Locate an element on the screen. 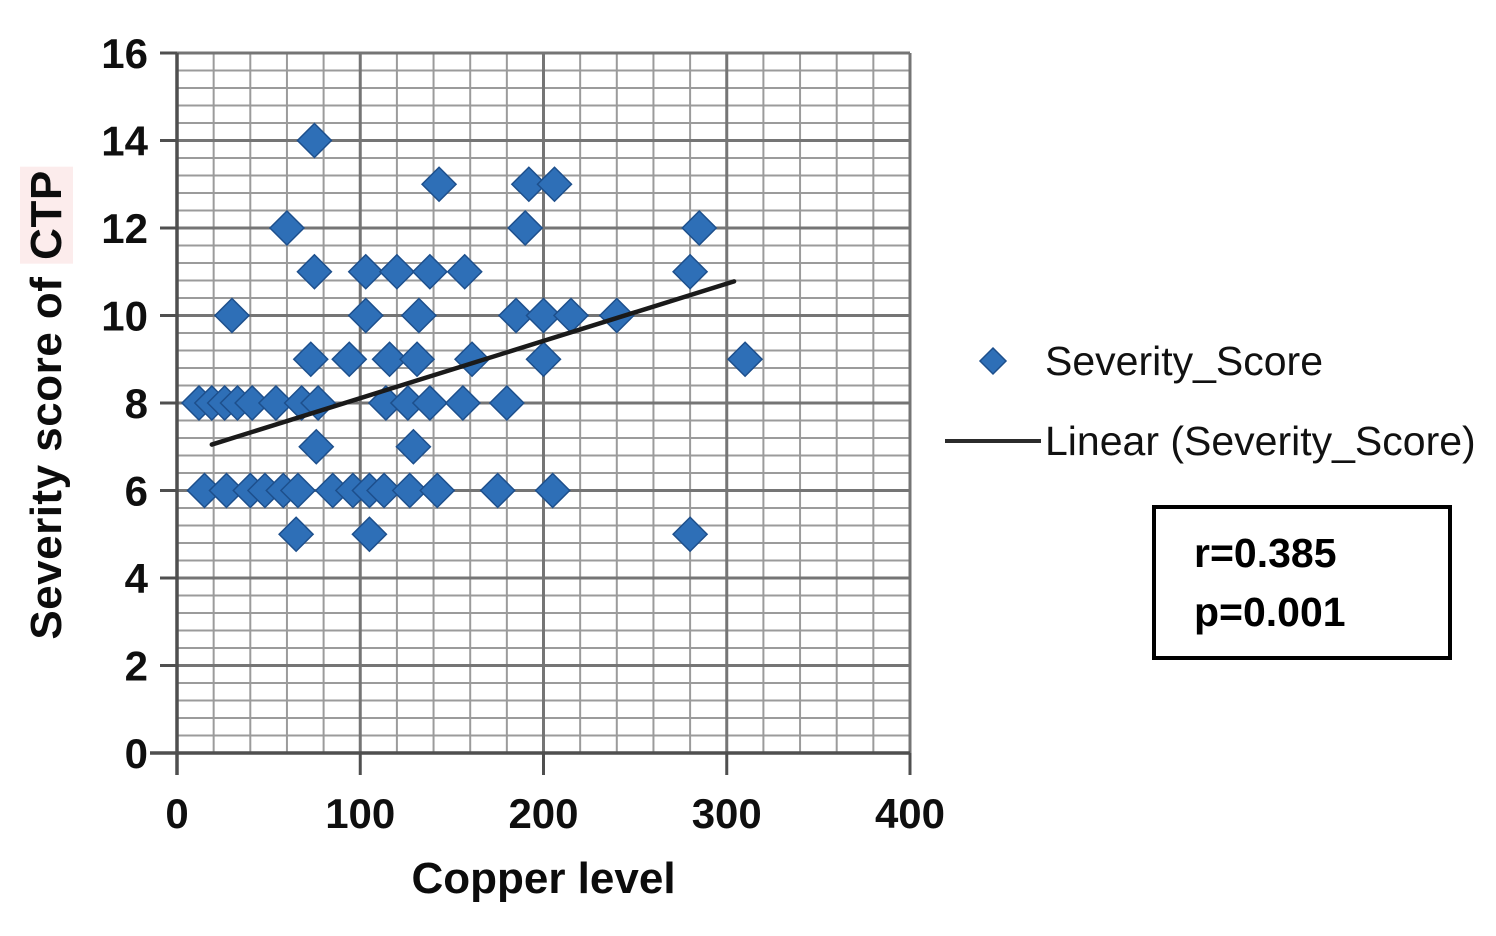  x-axis-title: Copper level is located at coordinates (543, 878).